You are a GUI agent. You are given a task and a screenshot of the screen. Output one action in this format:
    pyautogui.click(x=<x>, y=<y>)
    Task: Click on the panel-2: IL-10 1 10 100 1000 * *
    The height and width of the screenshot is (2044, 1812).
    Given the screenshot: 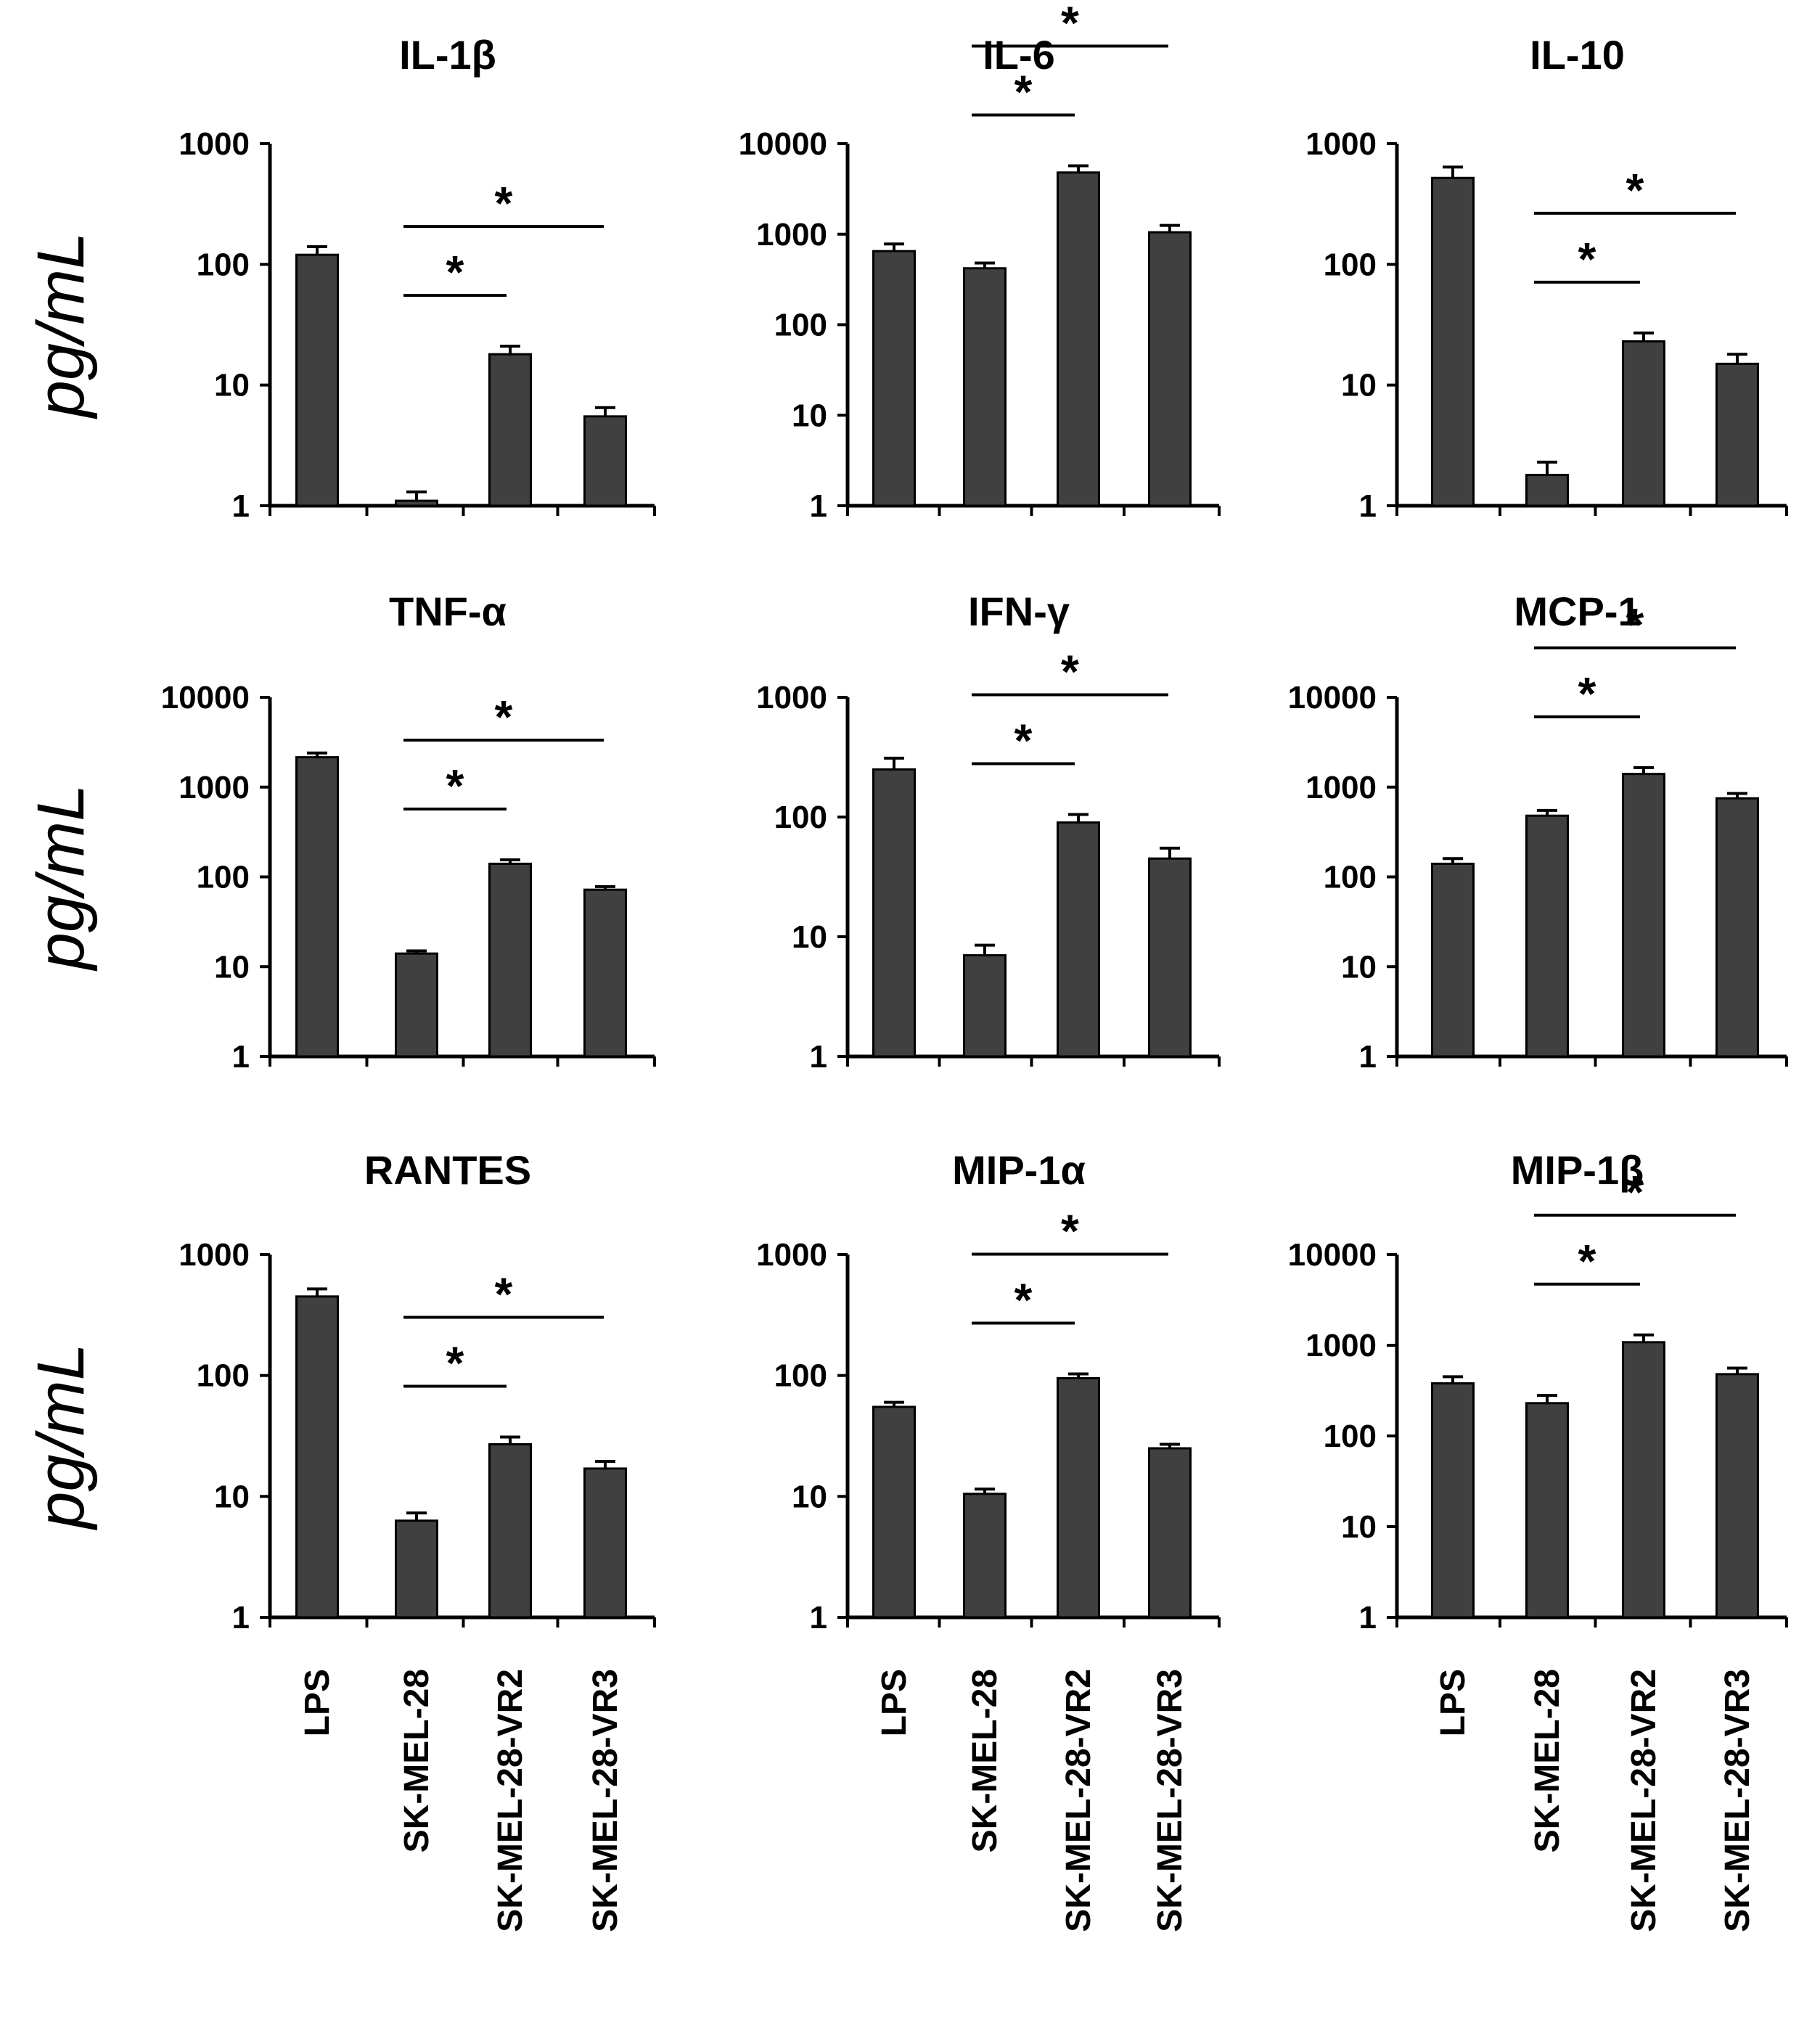 What is the action you would take?
    pyautogui.click(x=1547, y=278)
    